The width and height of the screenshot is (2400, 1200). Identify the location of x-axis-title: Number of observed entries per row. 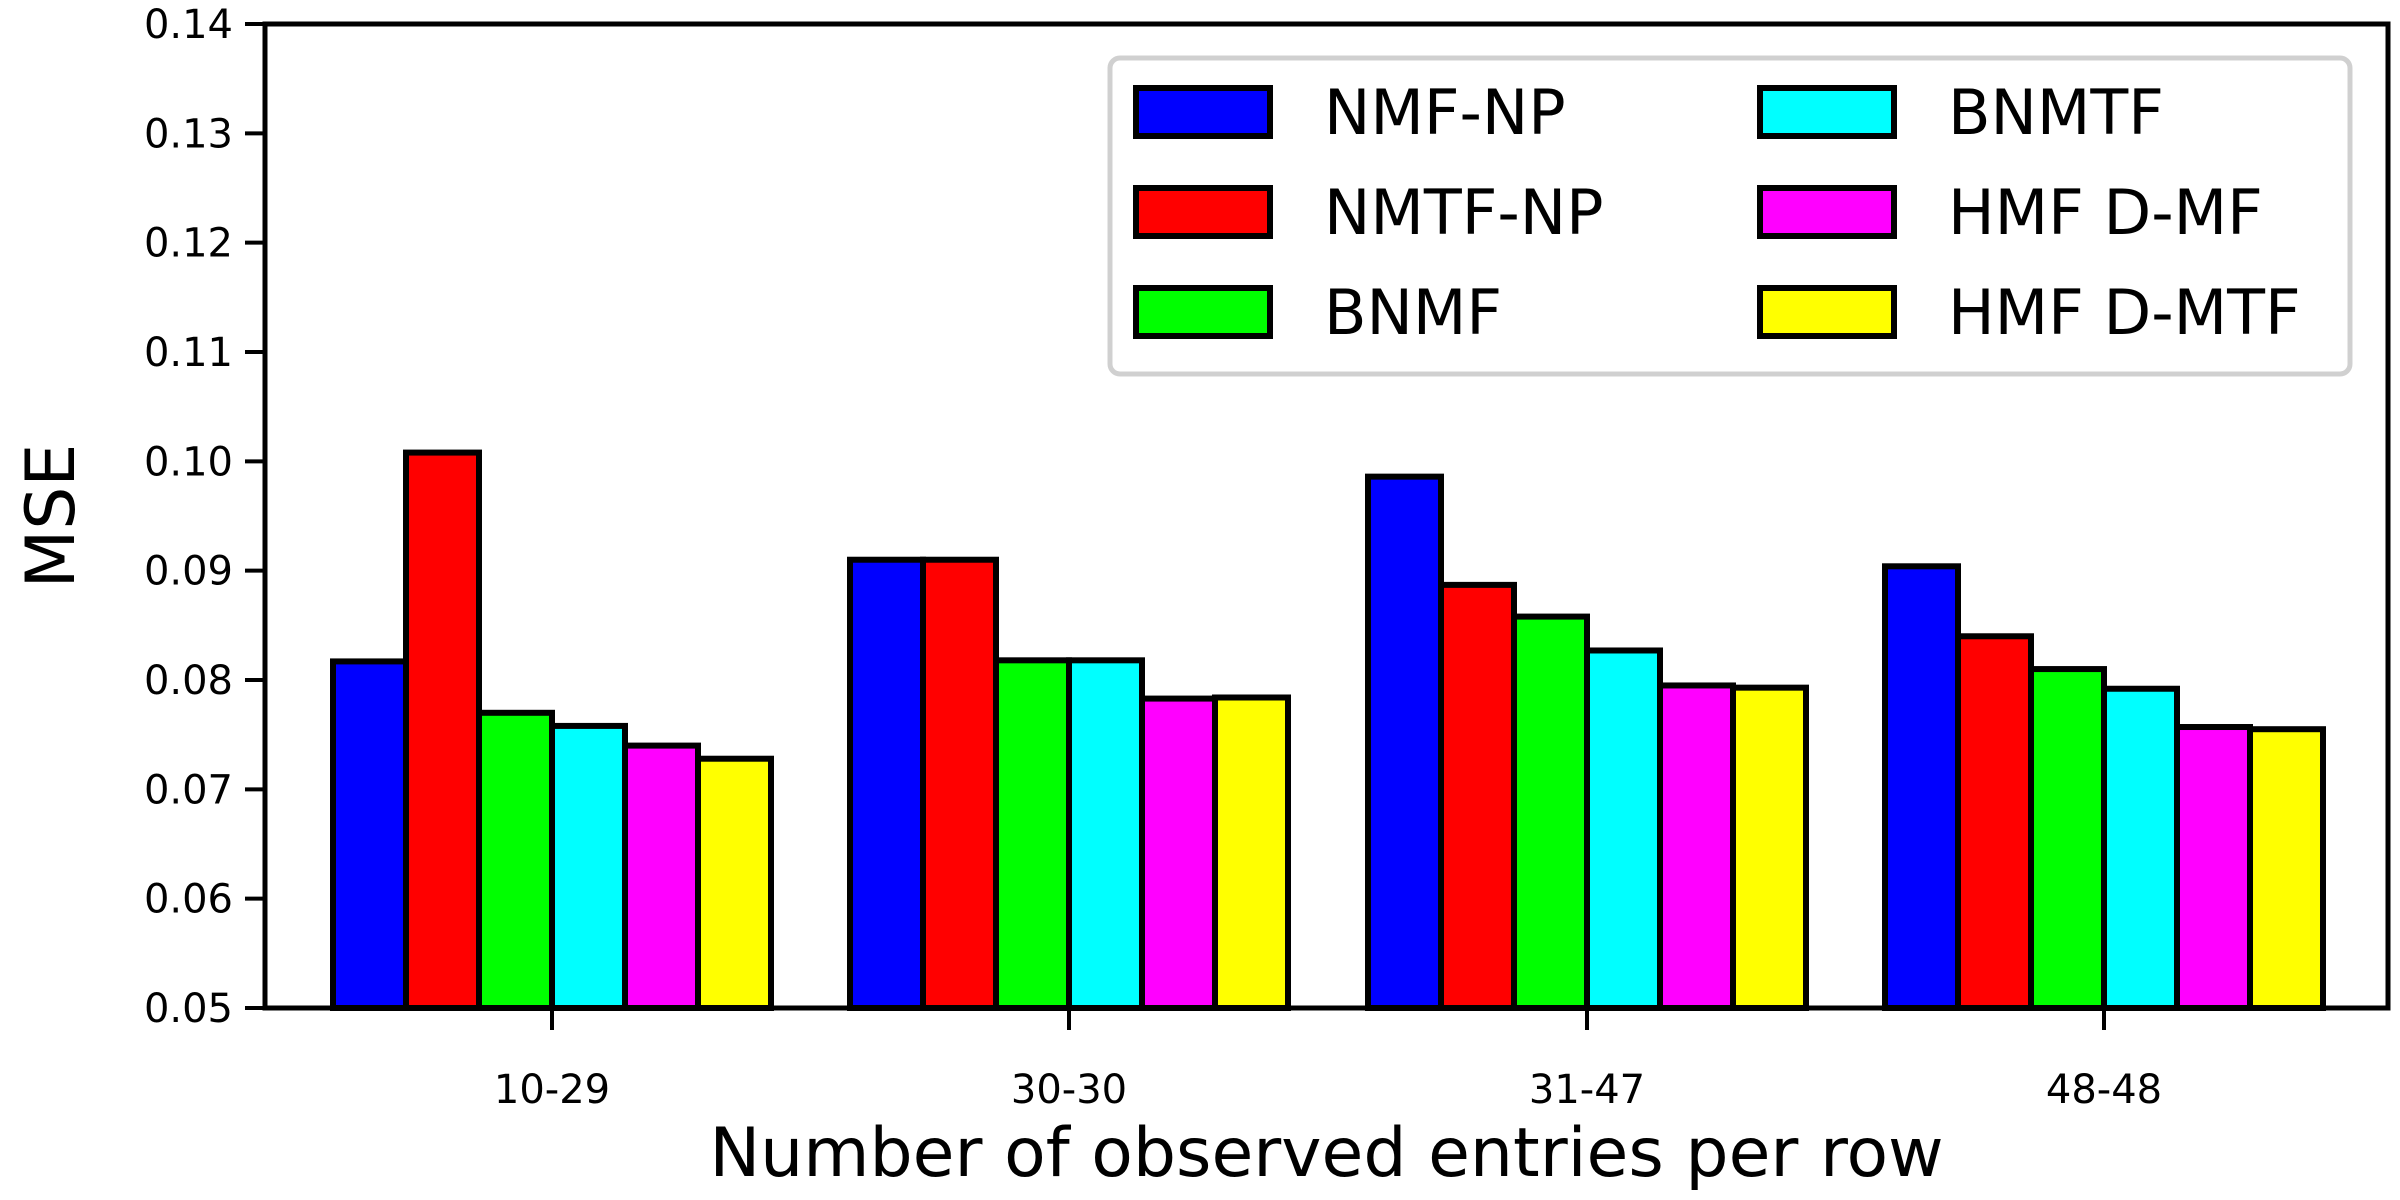
(1326, 1153).